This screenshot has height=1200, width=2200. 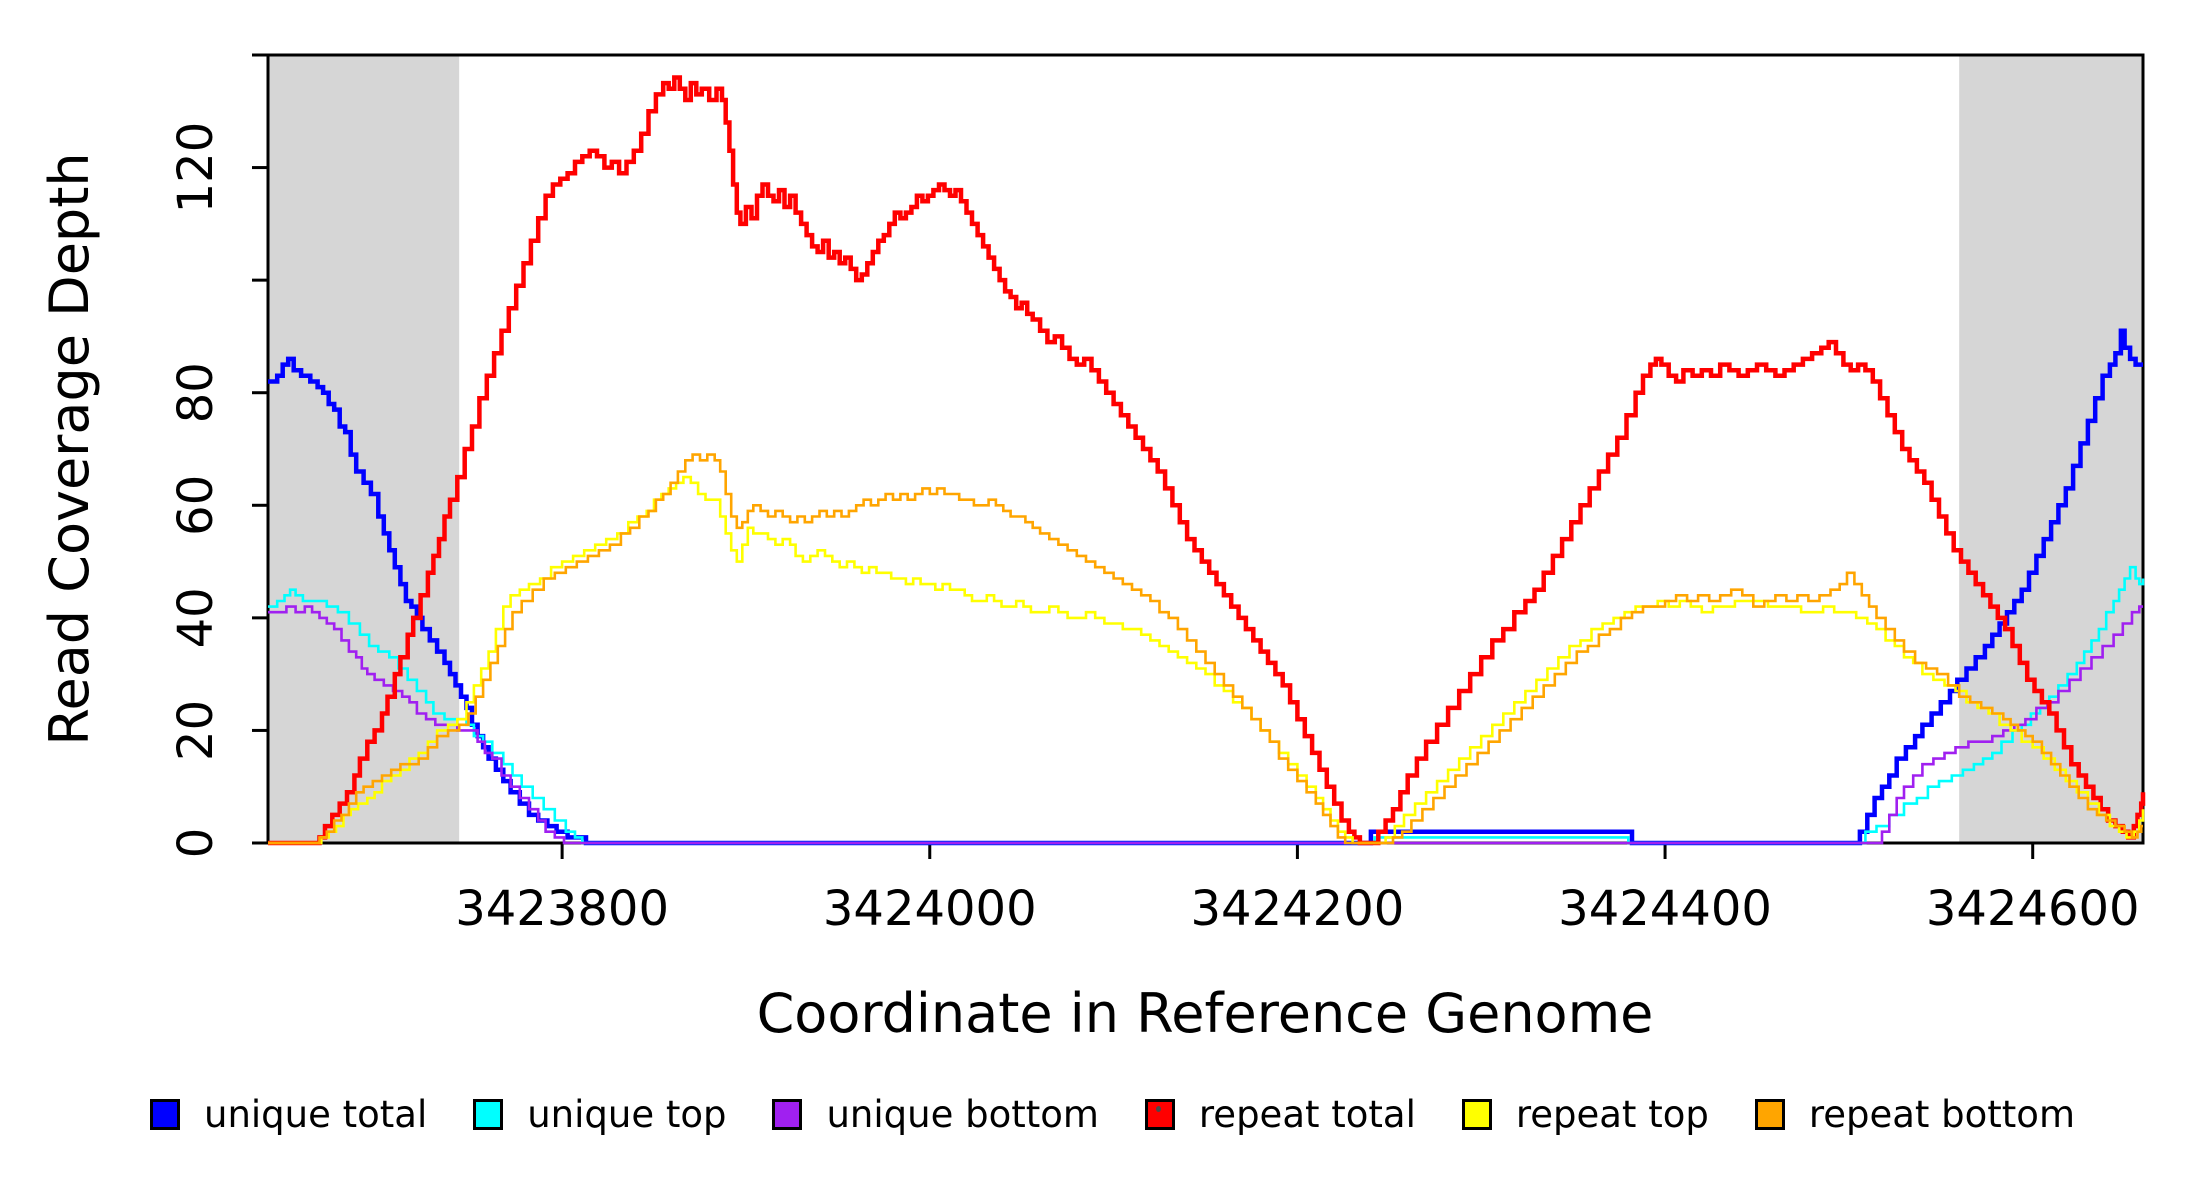 I want to click on unique-top-swatch, so click(x=488, y=1114).